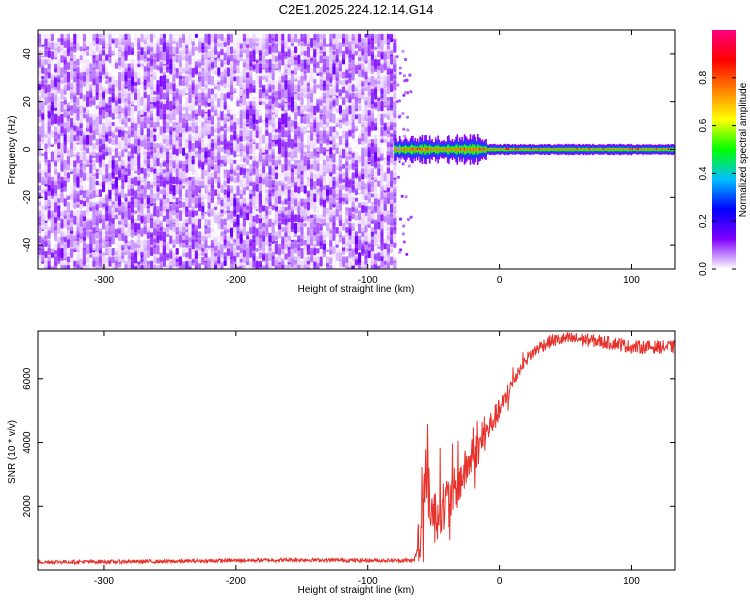  Describe the element at coordinates (356, 9) in the screenshot. I see `chart-title: C2E1.2025.224.12.14.G14` at that location.